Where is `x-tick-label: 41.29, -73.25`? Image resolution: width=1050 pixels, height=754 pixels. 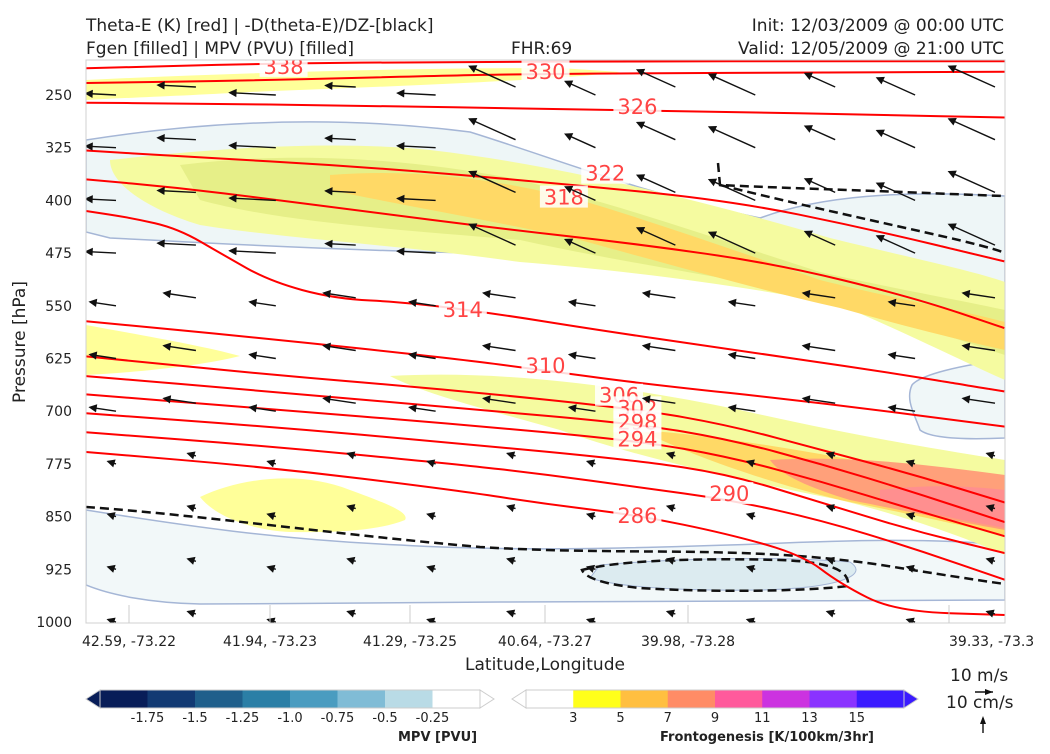 x-tick-label: 41.29, -73.25 is located at coordinates (410, 642).